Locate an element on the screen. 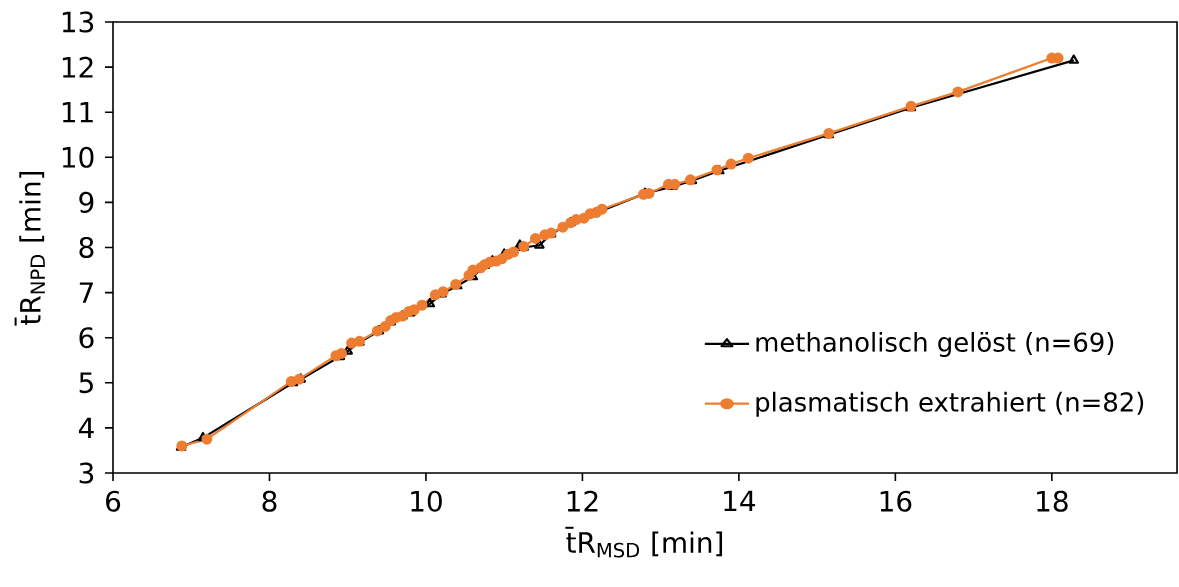 The height and width of the screenshot is (587, 1179). x-tick-label: 8 is located at coordinates (269, 501).